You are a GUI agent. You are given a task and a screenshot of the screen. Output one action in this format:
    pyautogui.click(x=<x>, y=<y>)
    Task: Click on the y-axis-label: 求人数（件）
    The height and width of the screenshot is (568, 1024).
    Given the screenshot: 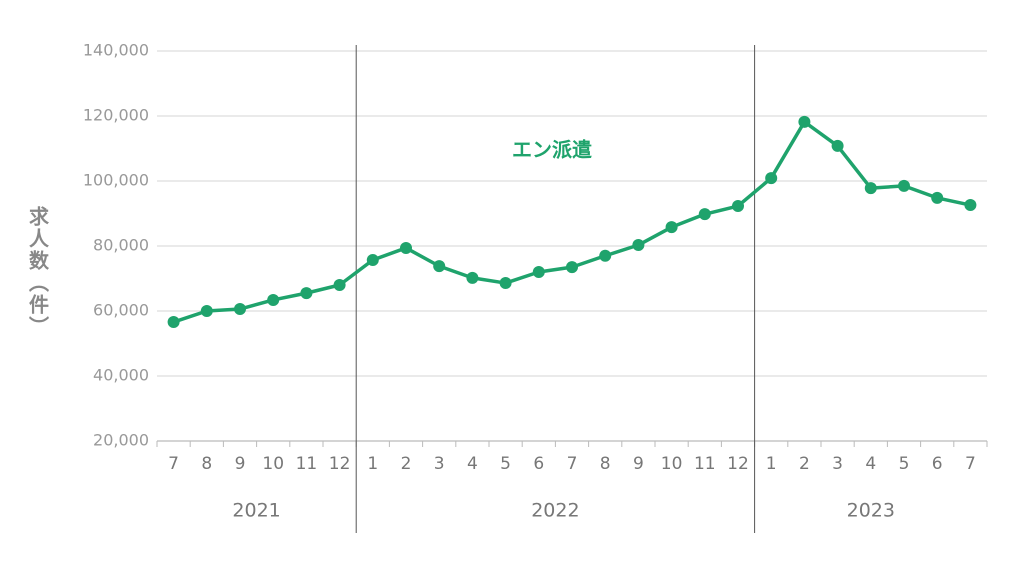 What is the action you would take?
    pyautogui.click(x=38, y=272)
    